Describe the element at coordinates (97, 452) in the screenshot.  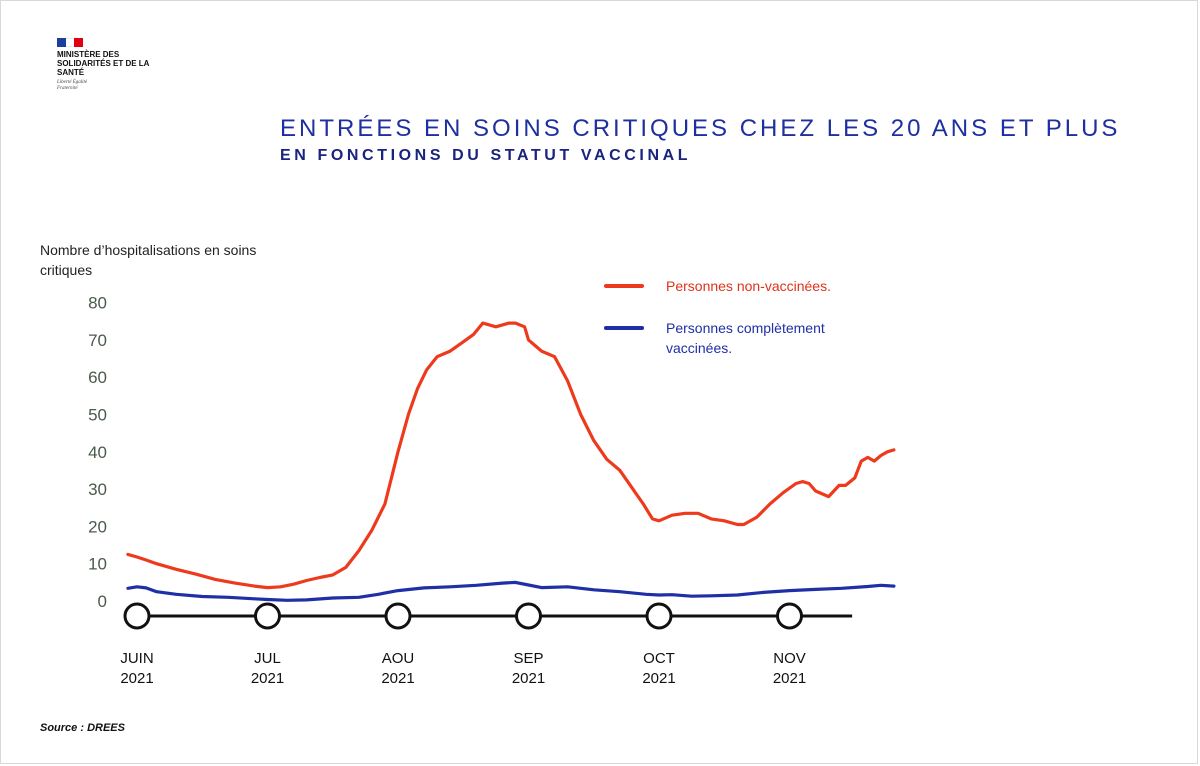
I see `y-tick-label: 40` at that location.